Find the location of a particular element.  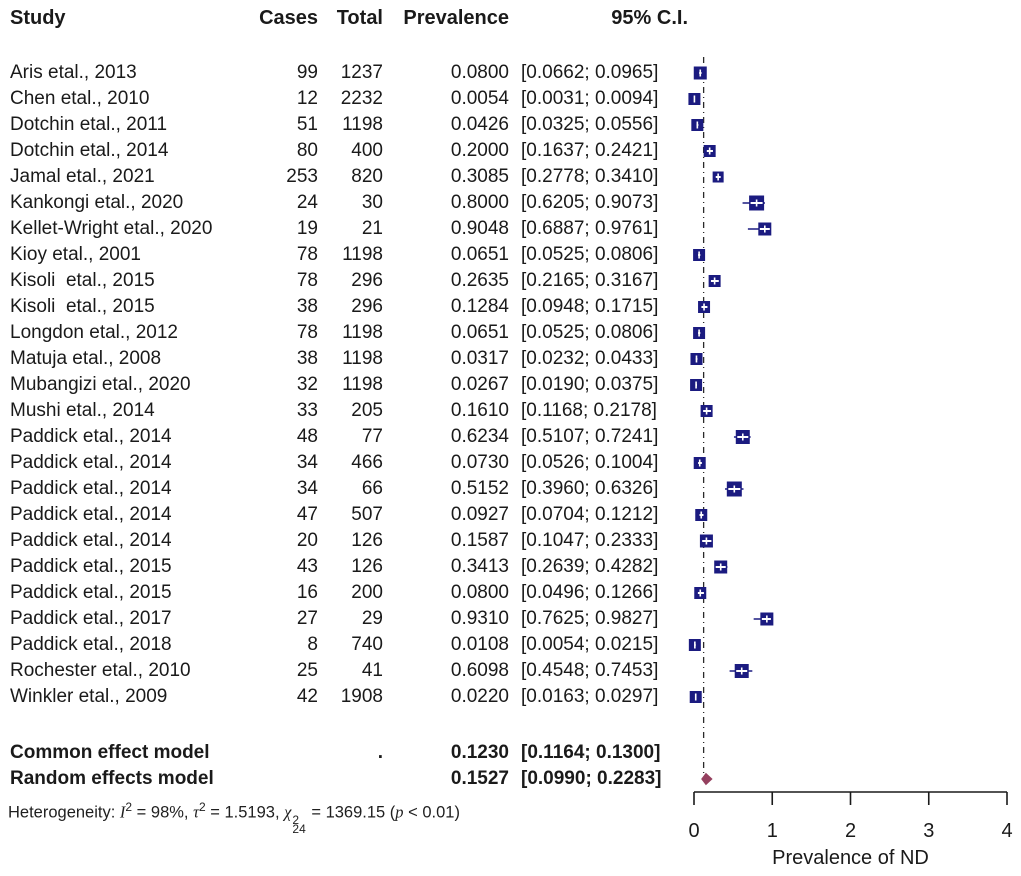

cases-value: 43 is located at coordinates (307, 566).